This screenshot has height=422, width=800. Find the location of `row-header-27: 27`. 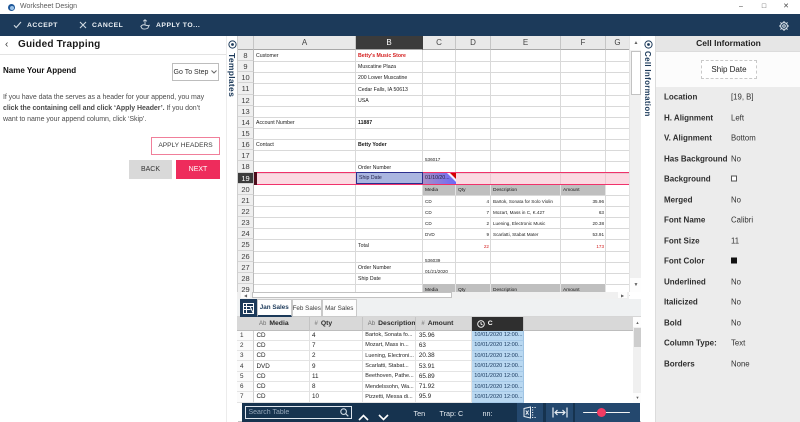

row-header-27: 27 is located at coordinates (246, 267).